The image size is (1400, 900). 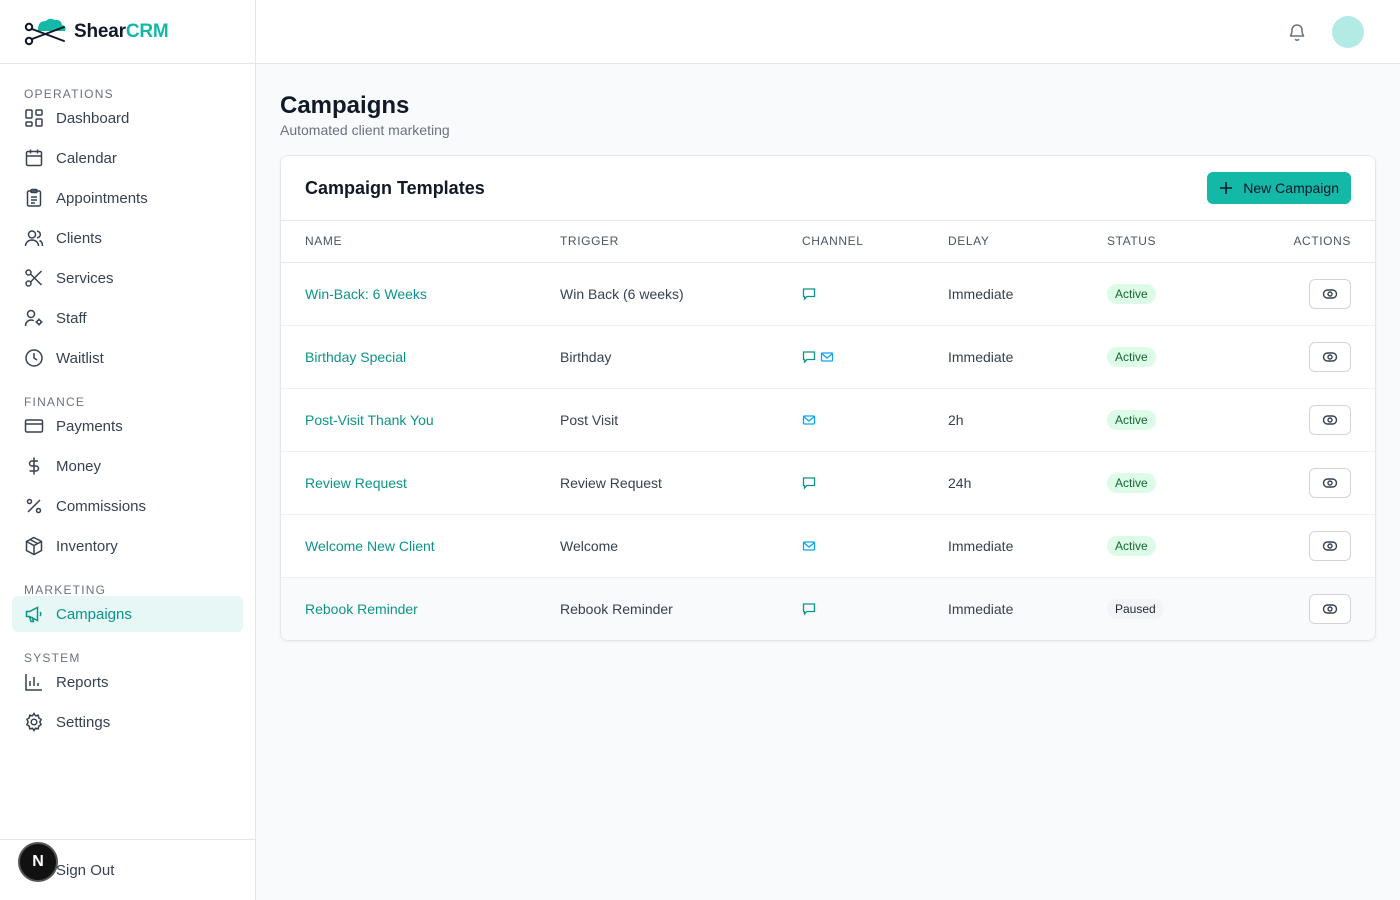 What do you see at coordinates (45, 31) in the screenshot?
I see `scissors-cloud-logo-icon` at bounding box center [45, 31].